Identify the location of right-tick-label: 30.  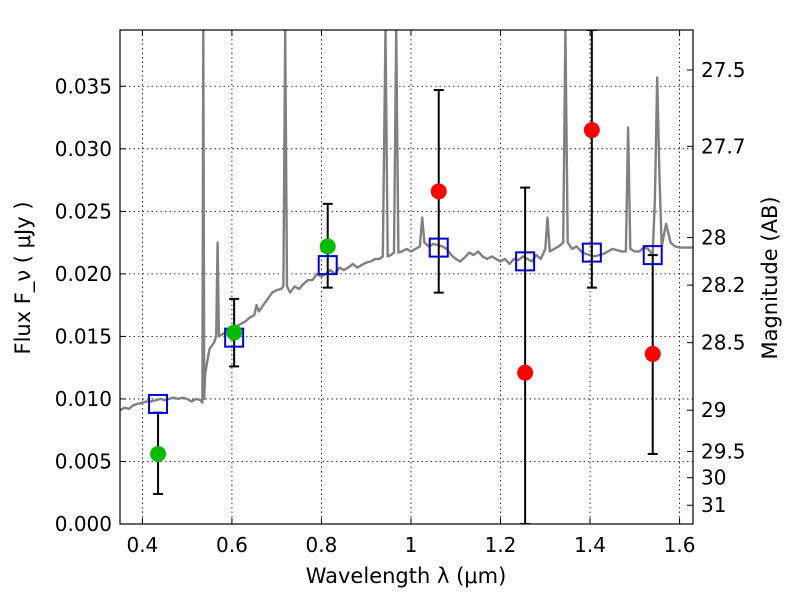
(713, 478).